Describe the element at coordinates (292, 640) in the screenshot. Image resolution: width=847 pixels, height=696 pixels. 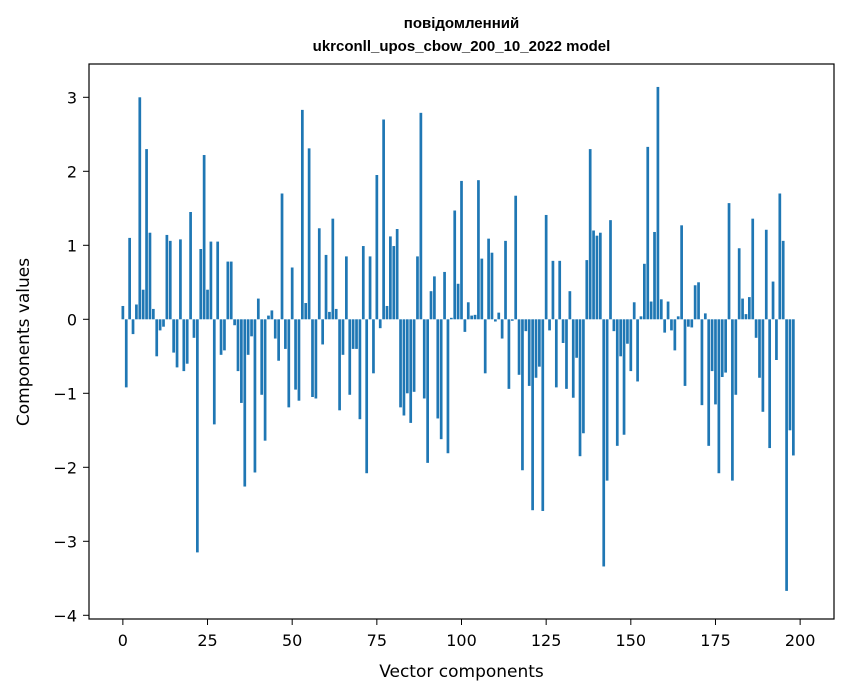
I see `x-tick-label: 50` at that location.